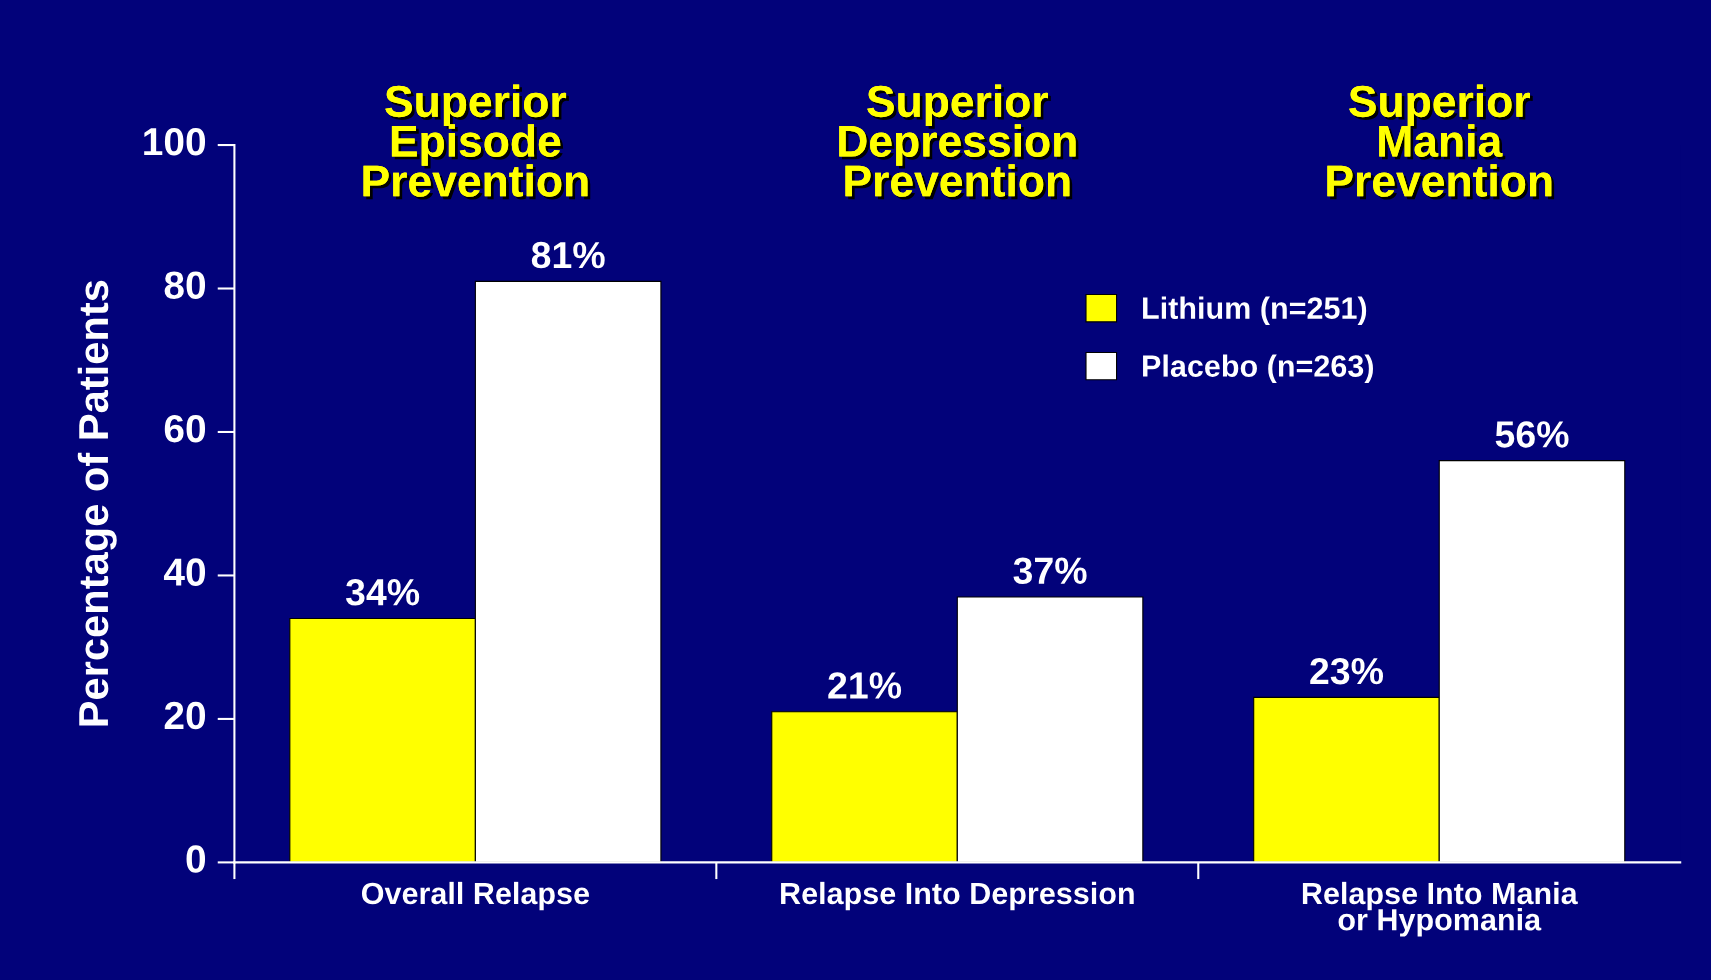 This screenshot has width=1711, height=980. I want to click on y-tick-label: 20, so click(185, 715).